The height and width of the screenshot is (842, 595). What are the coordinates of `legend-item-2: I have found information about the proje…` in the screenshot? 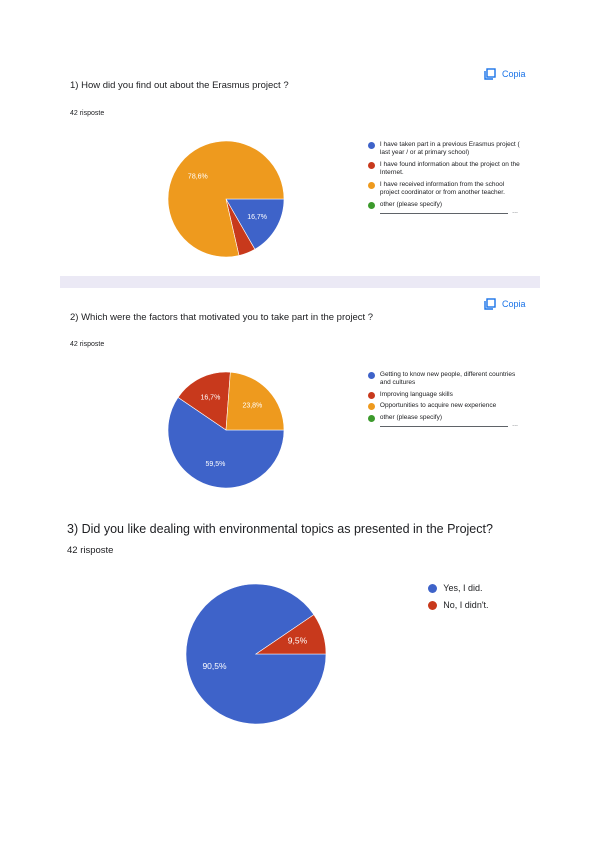 It's located at (445, 169).